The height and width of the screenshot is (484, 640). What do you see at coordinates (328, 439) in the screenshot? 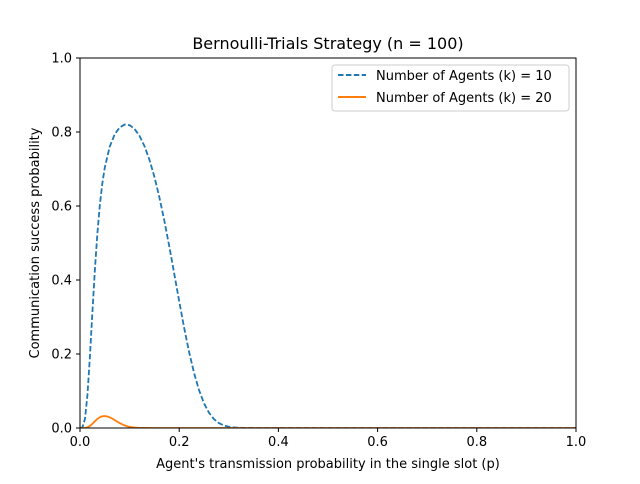
I see `x-axis: 0.0 0.2 0.4 0.6 0.8 1.0` at bounding box center [328, 439].